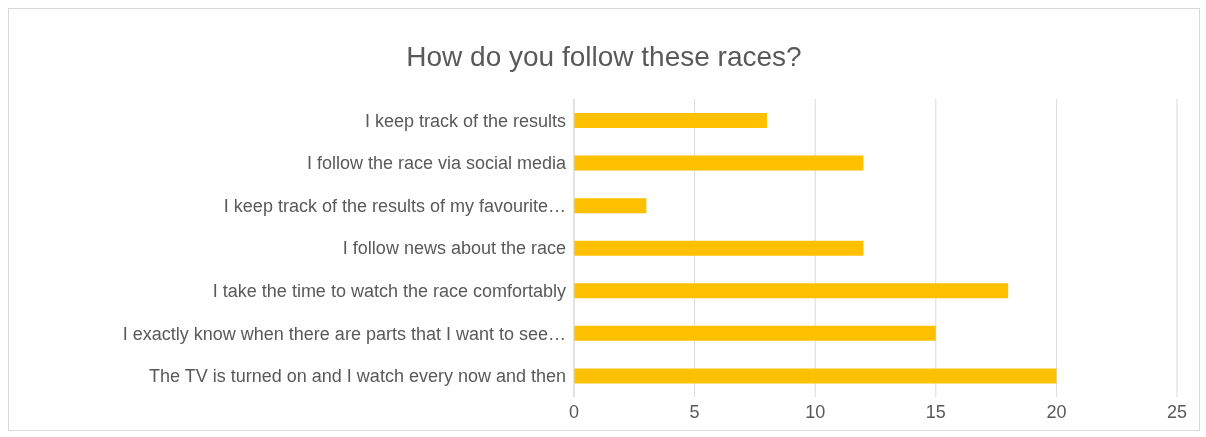  What do you see at coordinates (1056, 411) in the screenshot?
I see `x-tick-label: 20` at bounding box center [1056, 411].